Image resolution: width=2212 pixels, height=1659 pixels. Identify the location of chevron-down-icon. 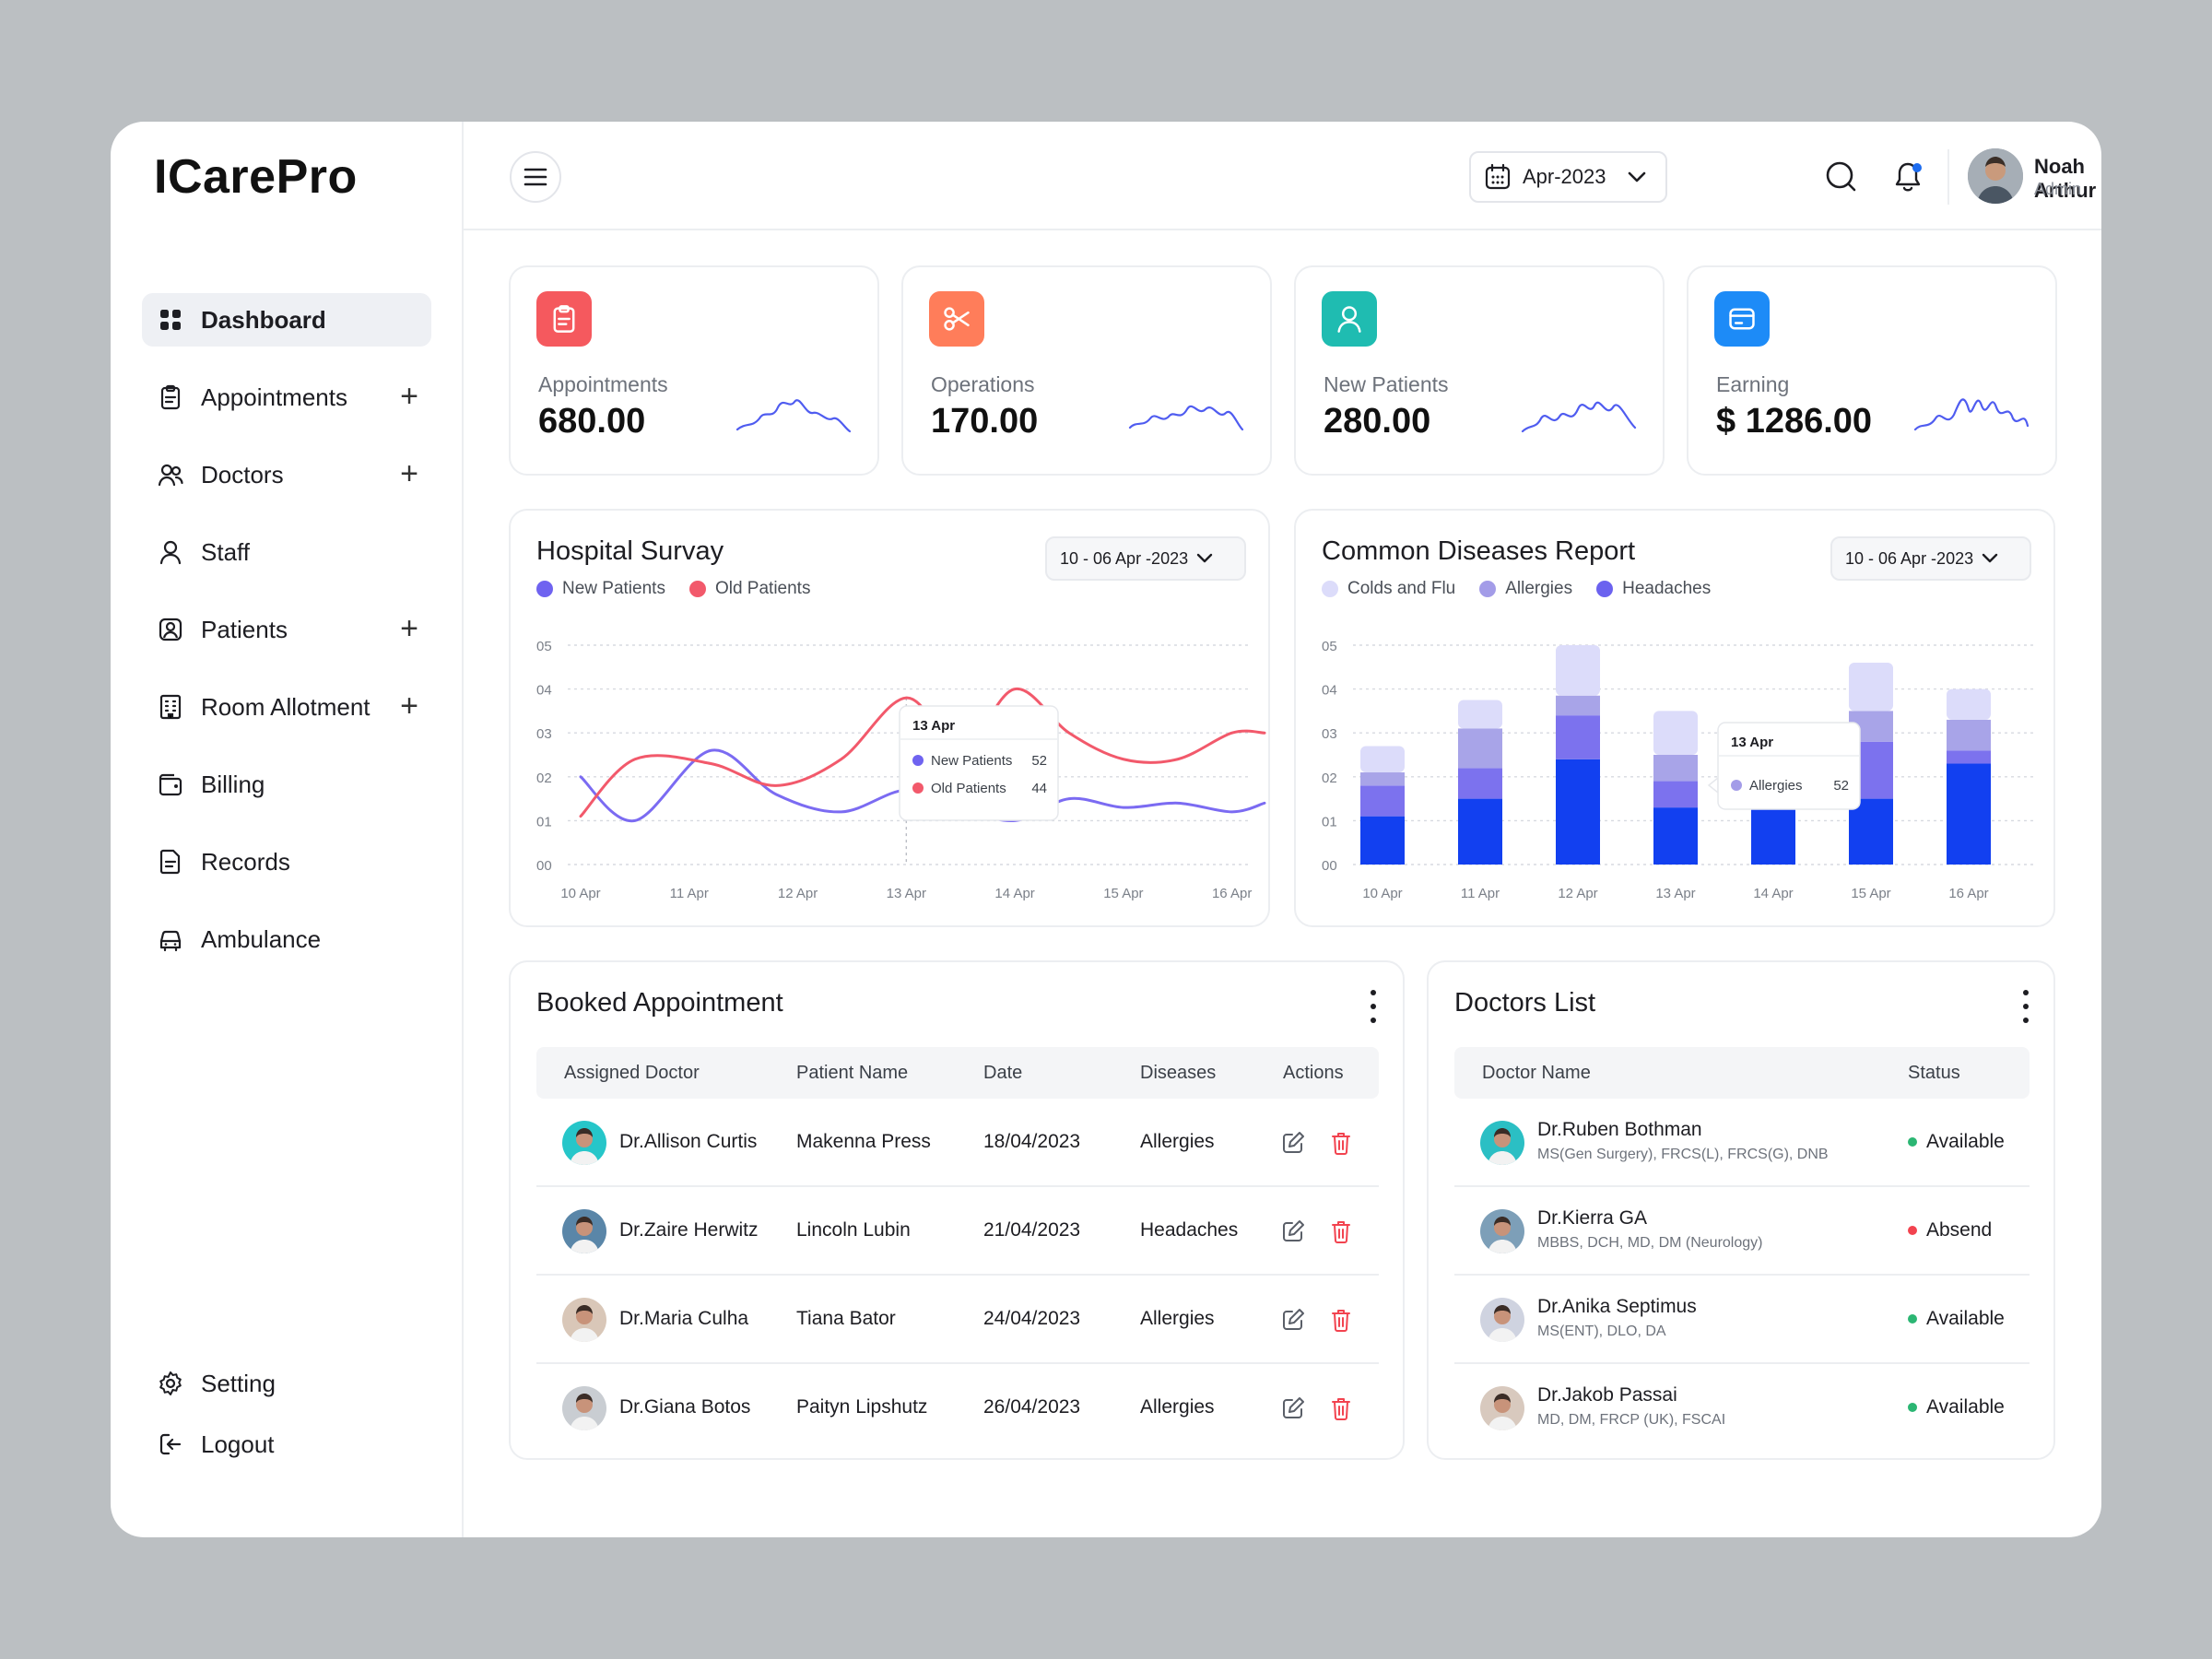
(1636, 176).